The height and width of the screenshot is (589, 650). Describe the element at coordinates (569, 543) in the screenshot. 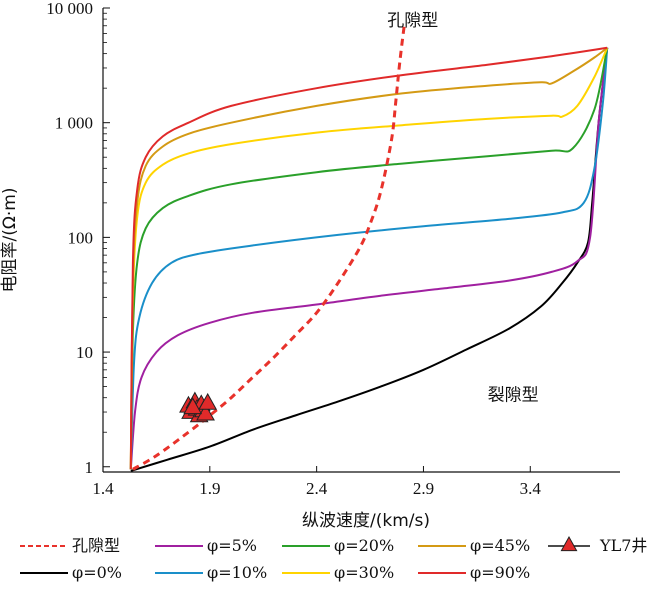

I see `legend-marker` at that location.